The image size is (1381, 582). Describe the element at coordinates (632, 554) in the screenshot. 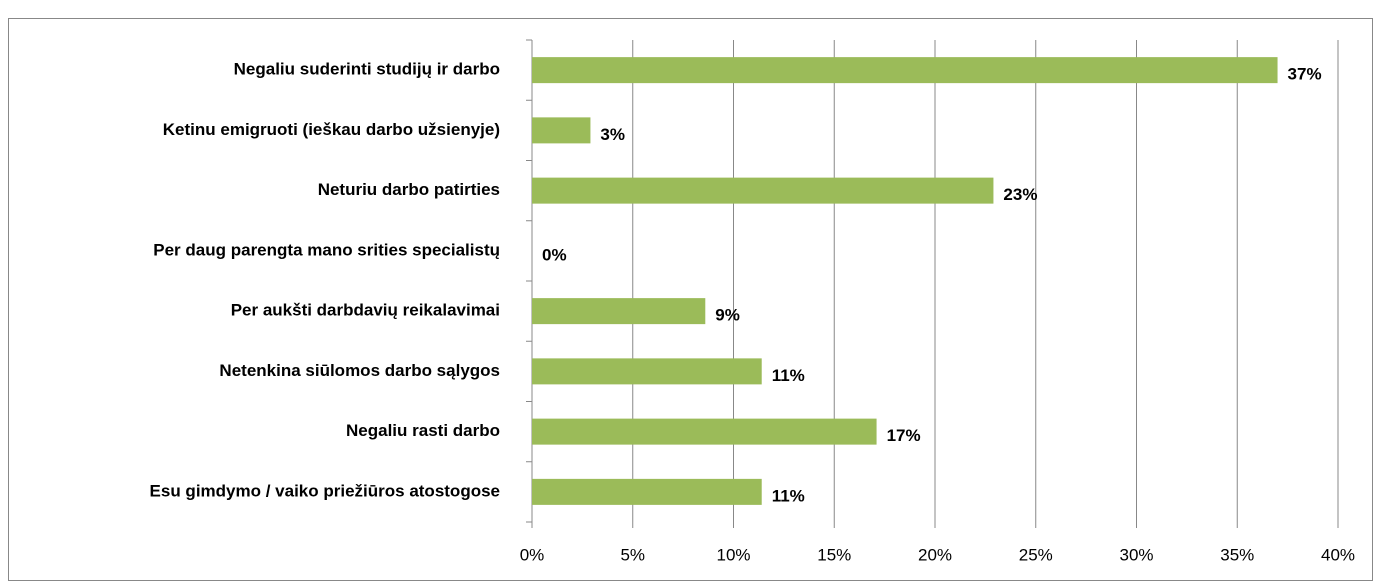

I see `x-tick-label: 5%` at that location.